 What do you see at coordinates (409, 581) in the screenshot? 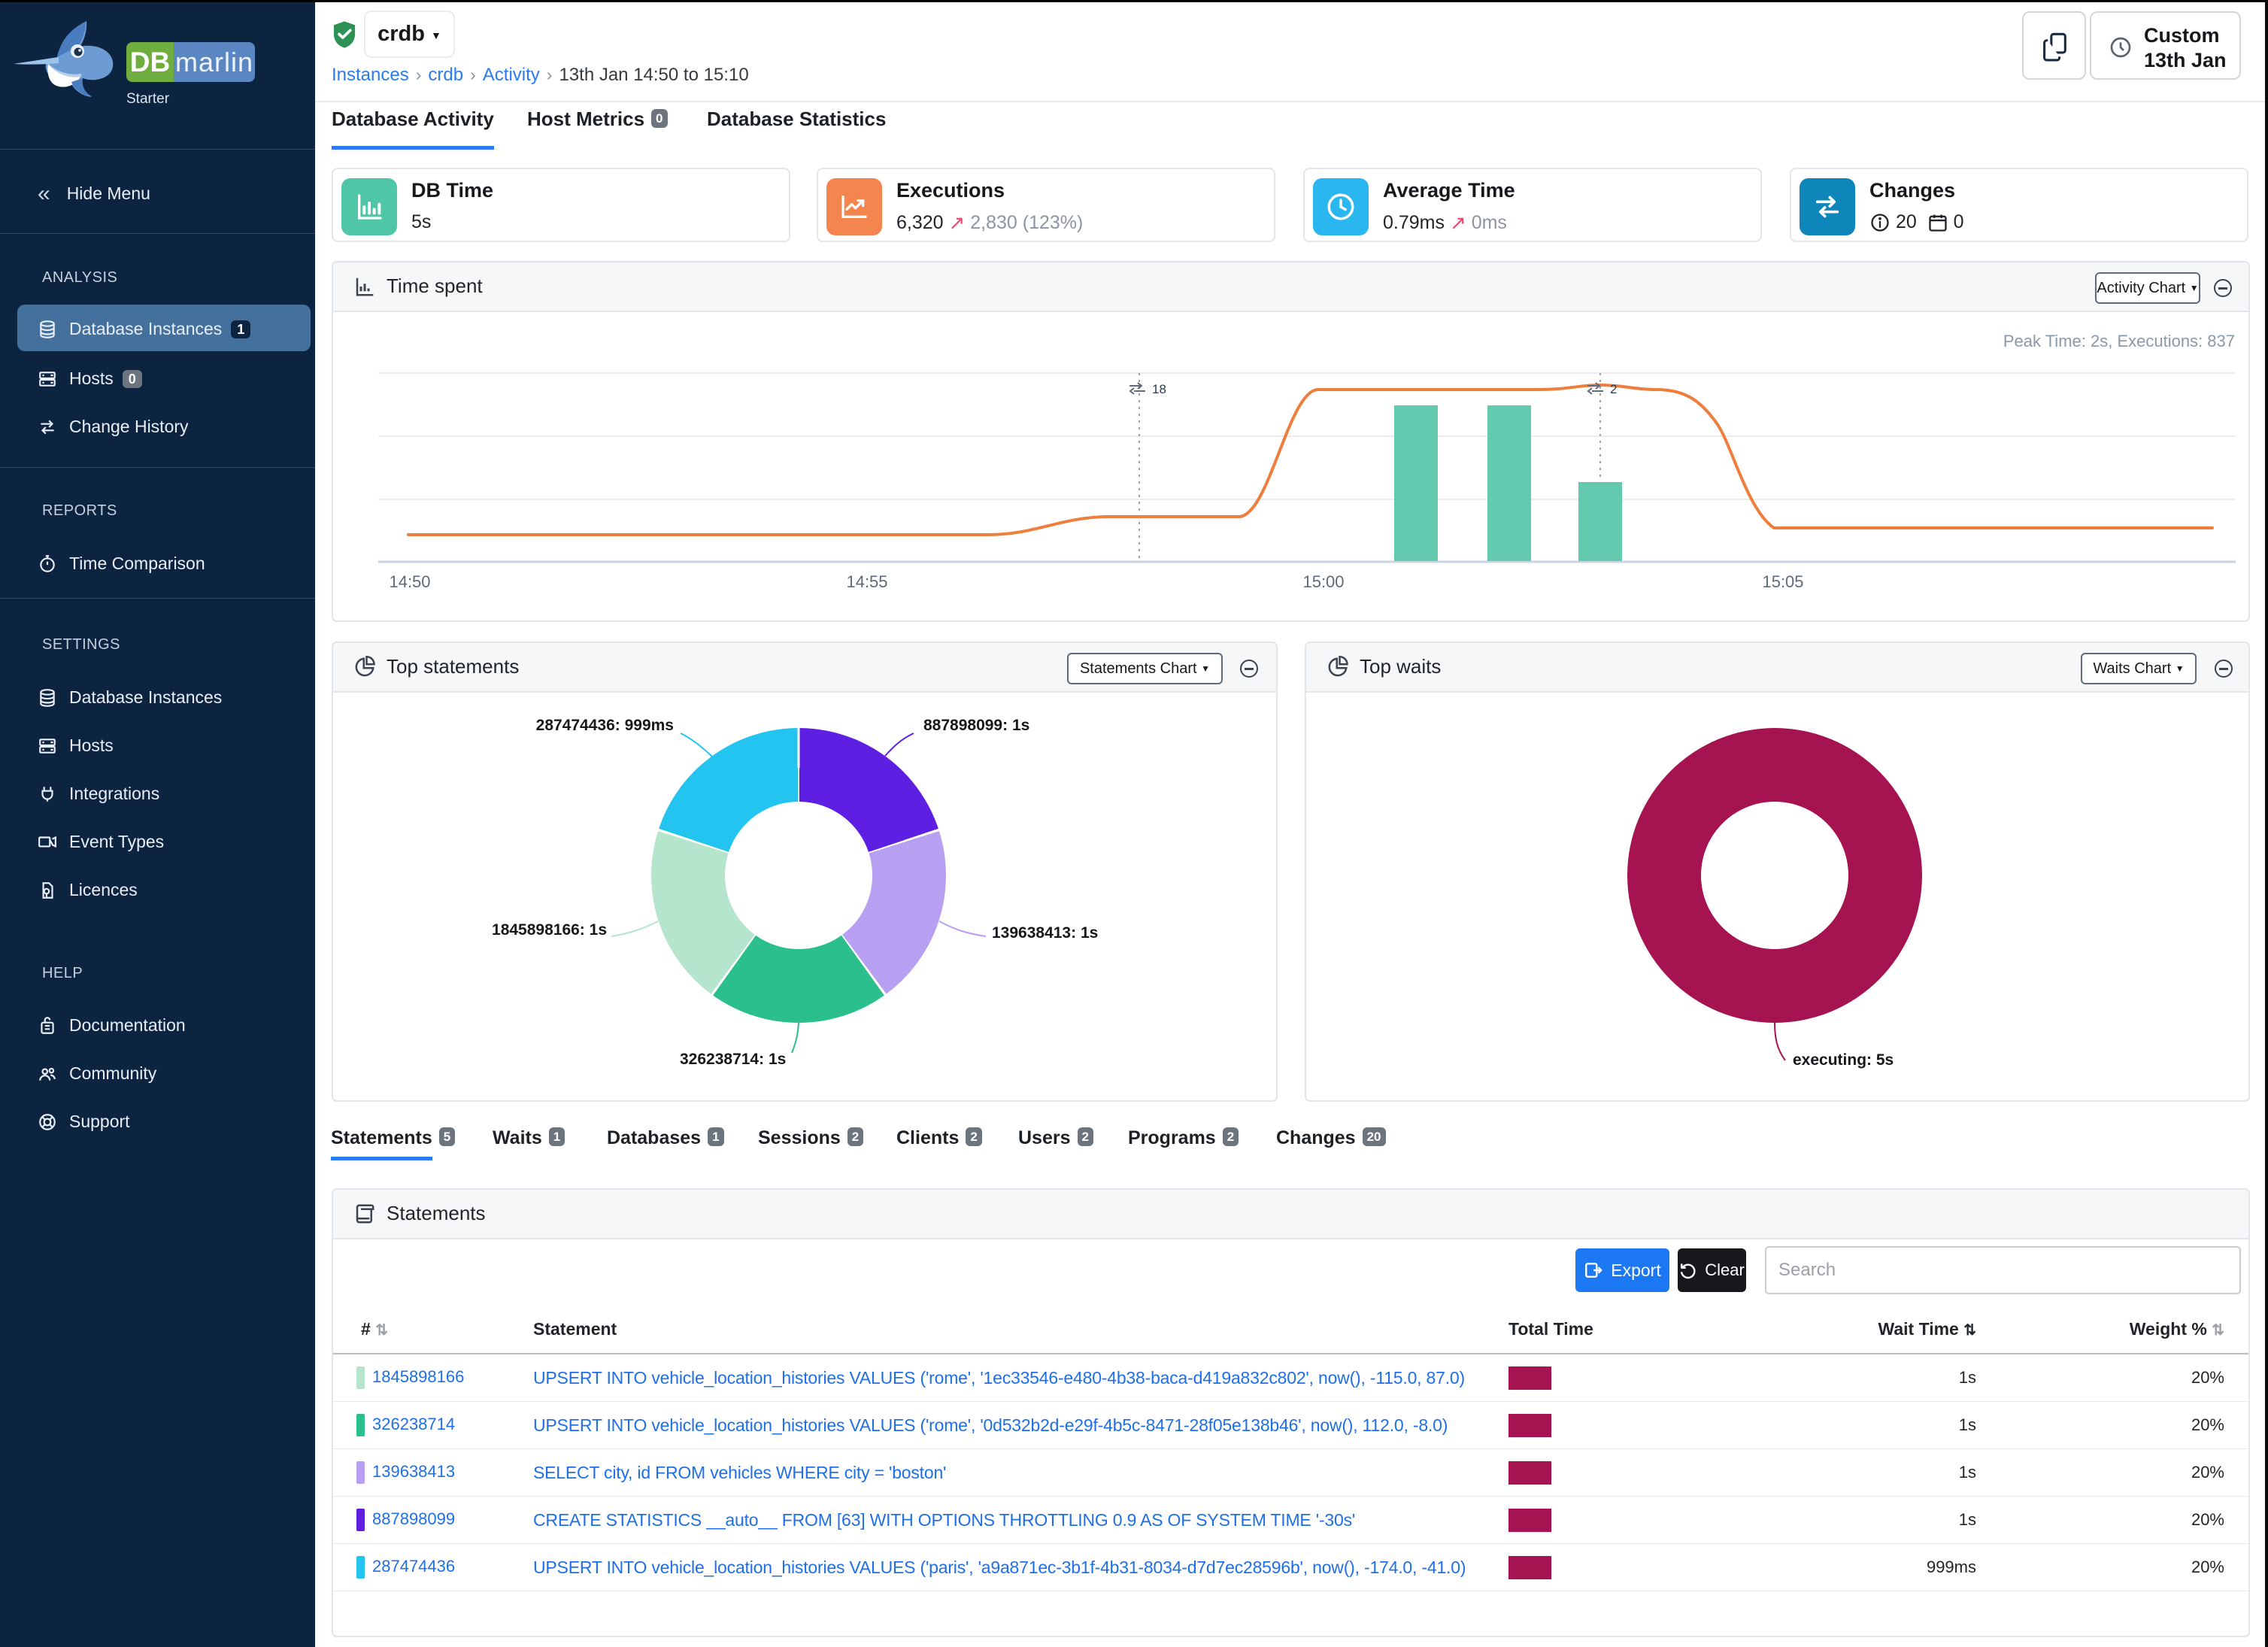
I see `svg-text: 14:50` at bounding box center [409, 581].